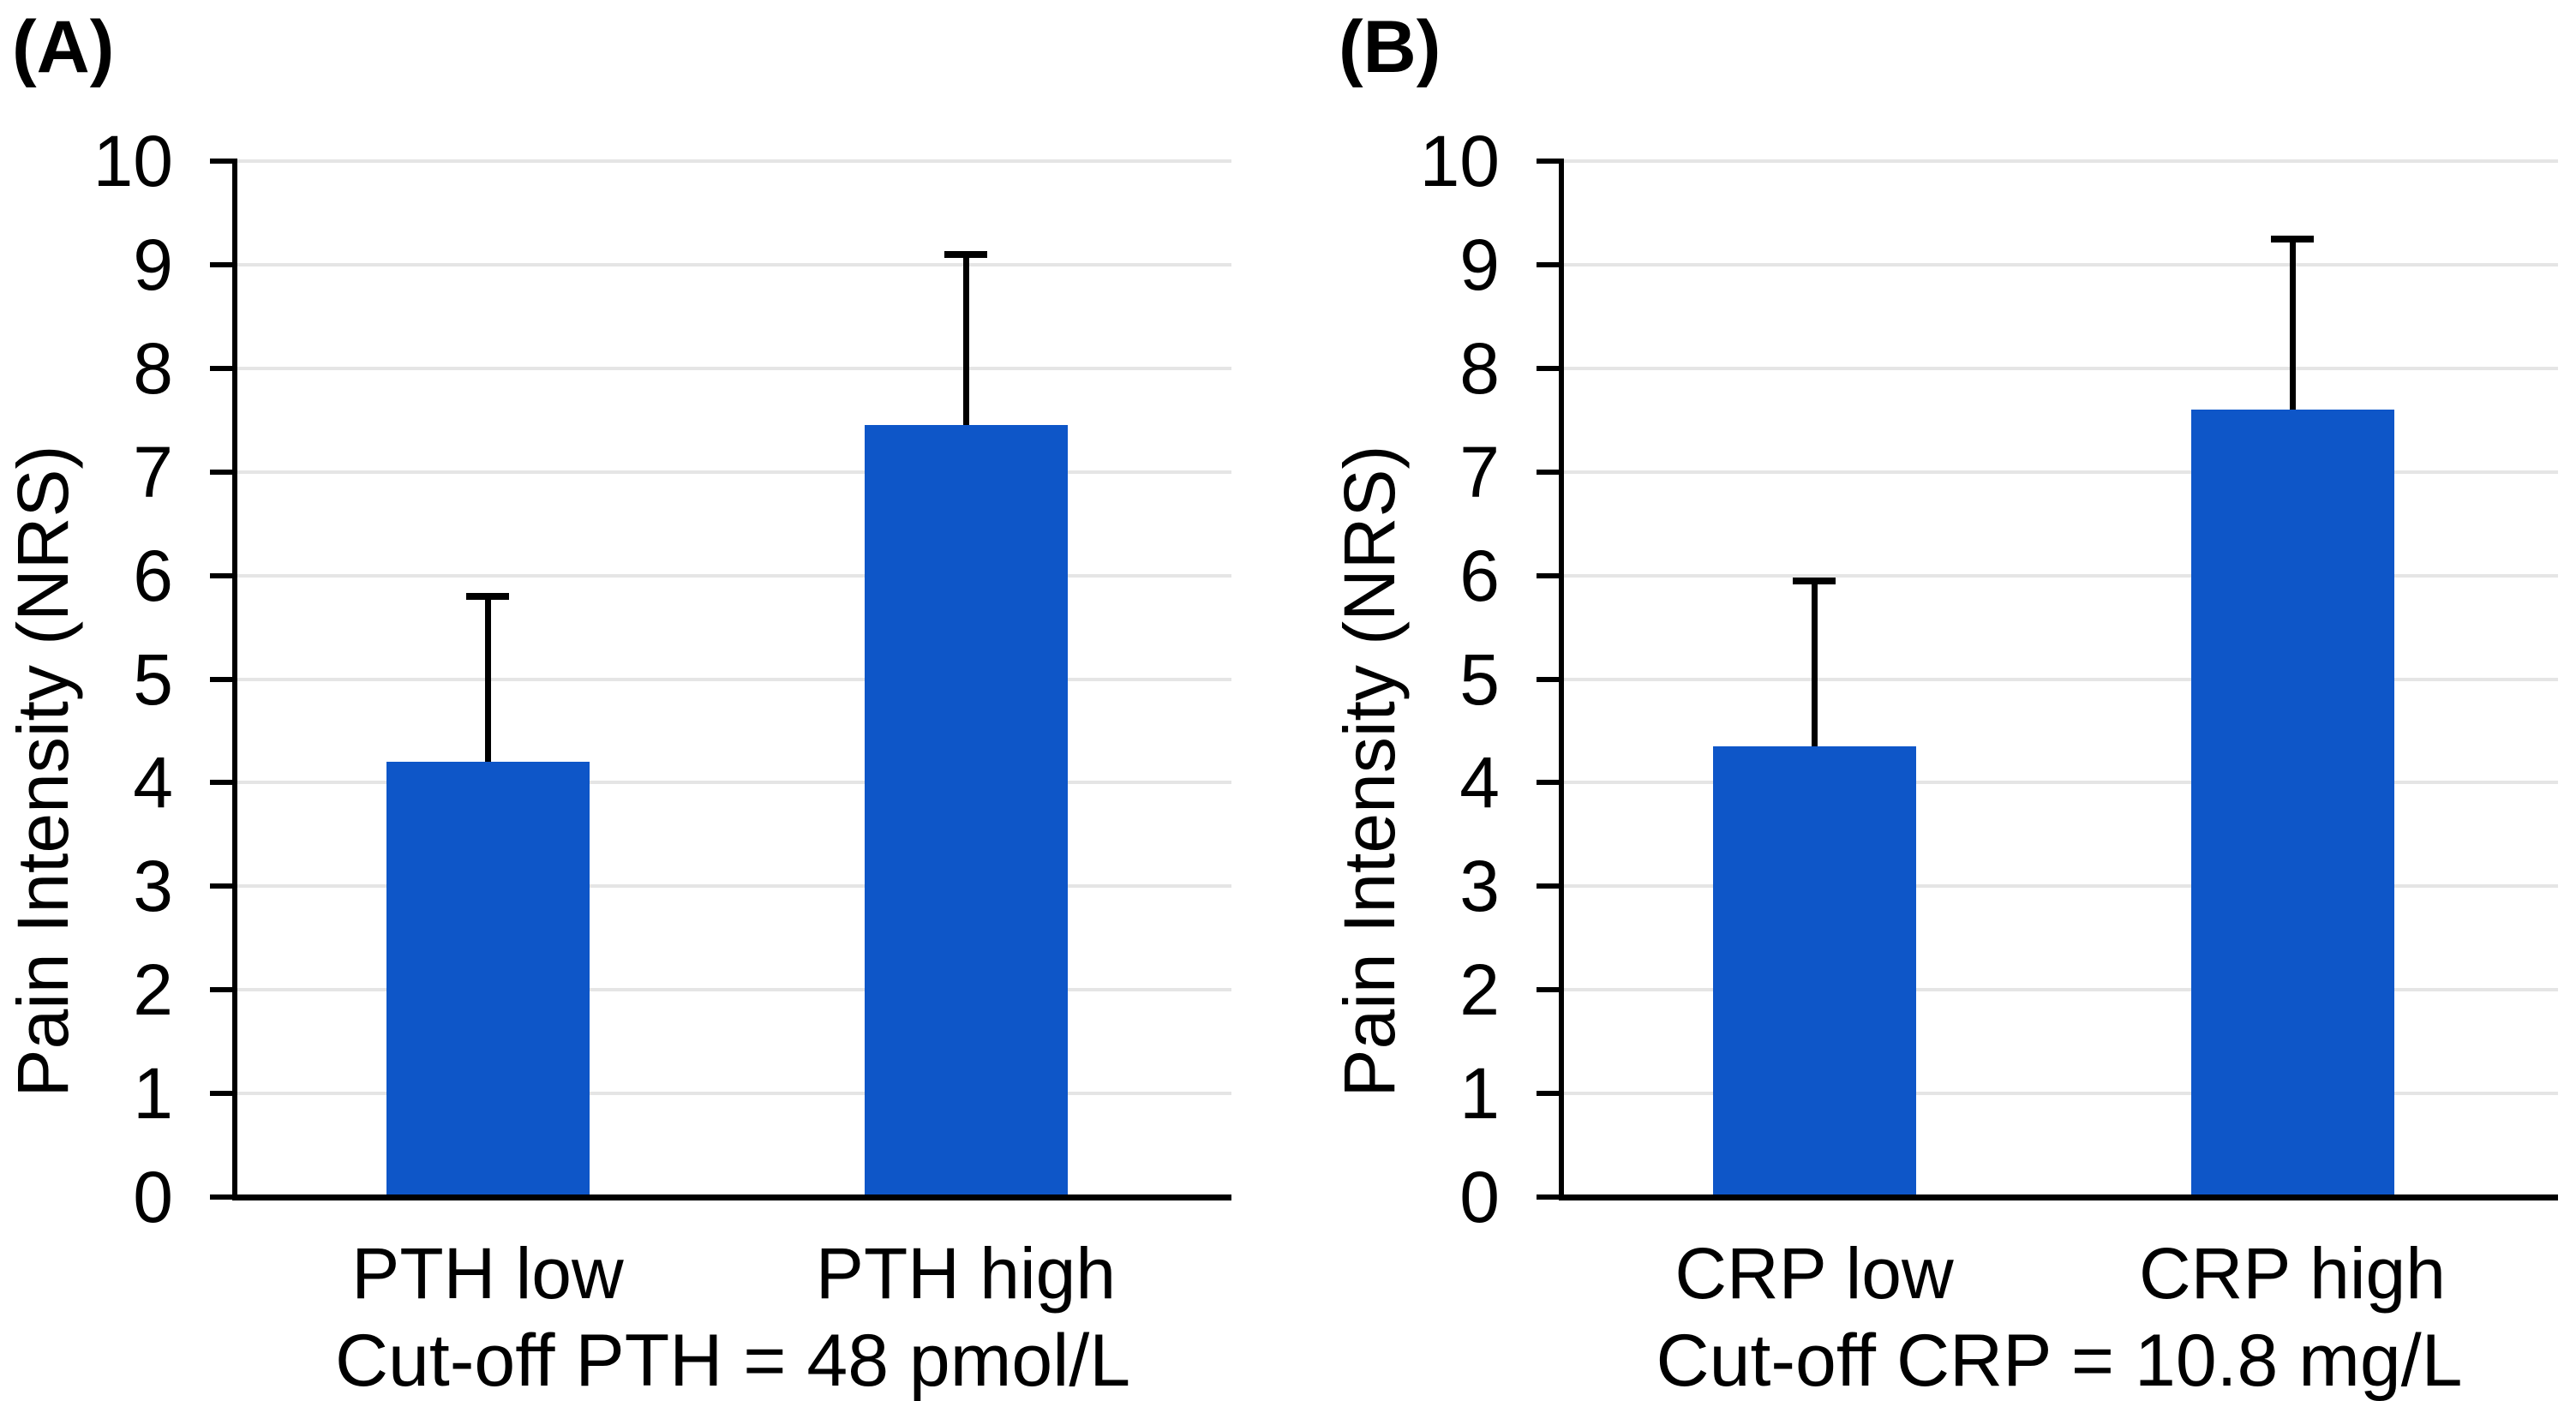 The width and height of the screenshot is (2576, 1401). I want to click on category-label-crp-low: CRP low, so click(1814, 1273).